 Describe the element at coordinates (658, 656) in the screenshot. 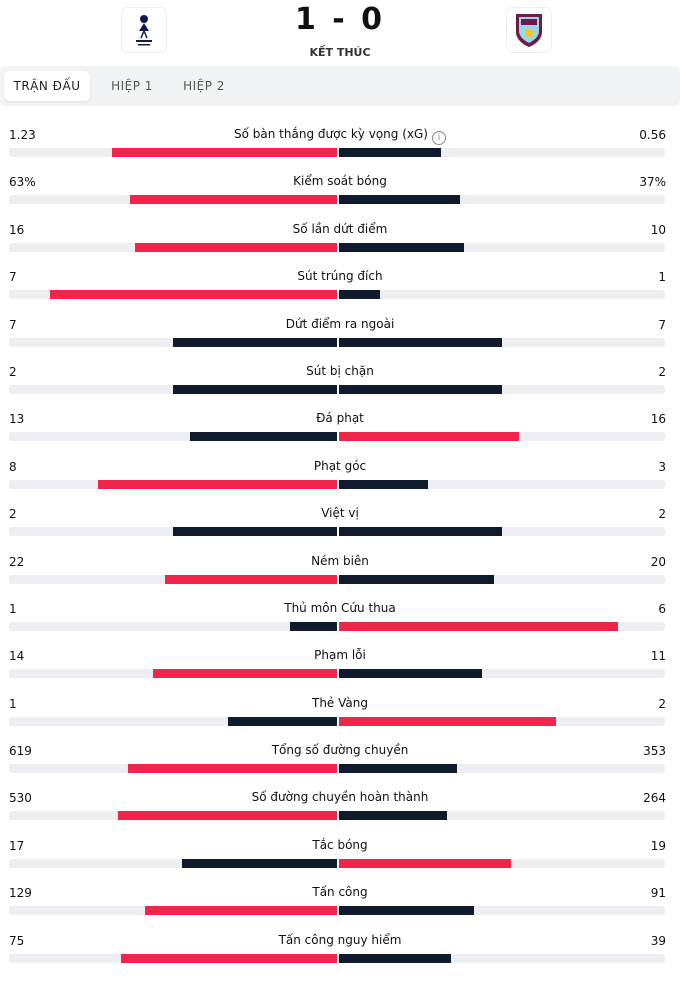

I see `away-value: 11` at that location.